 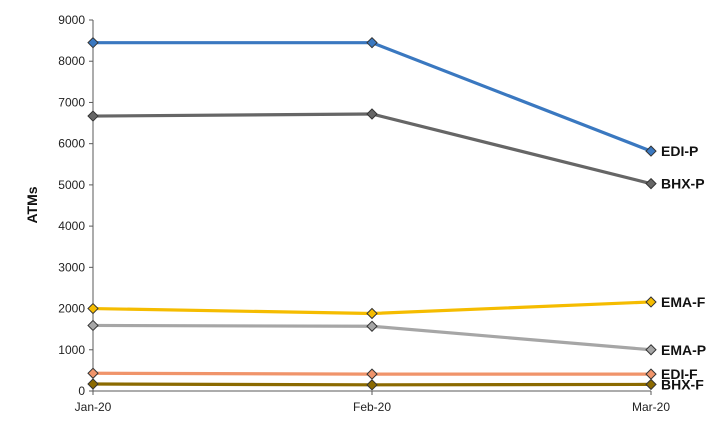 I want to click on y-tick-label: 9000, so click(x=71, y=20).